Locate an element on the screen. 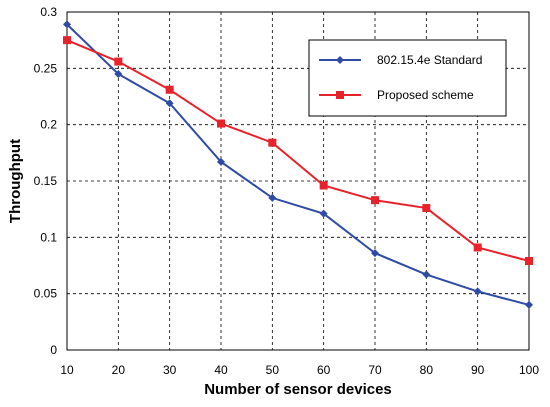 Image resolution: width=550 pixels, height=407 pixels. x-tick-label: 30 is located at coordinates (170, 370).